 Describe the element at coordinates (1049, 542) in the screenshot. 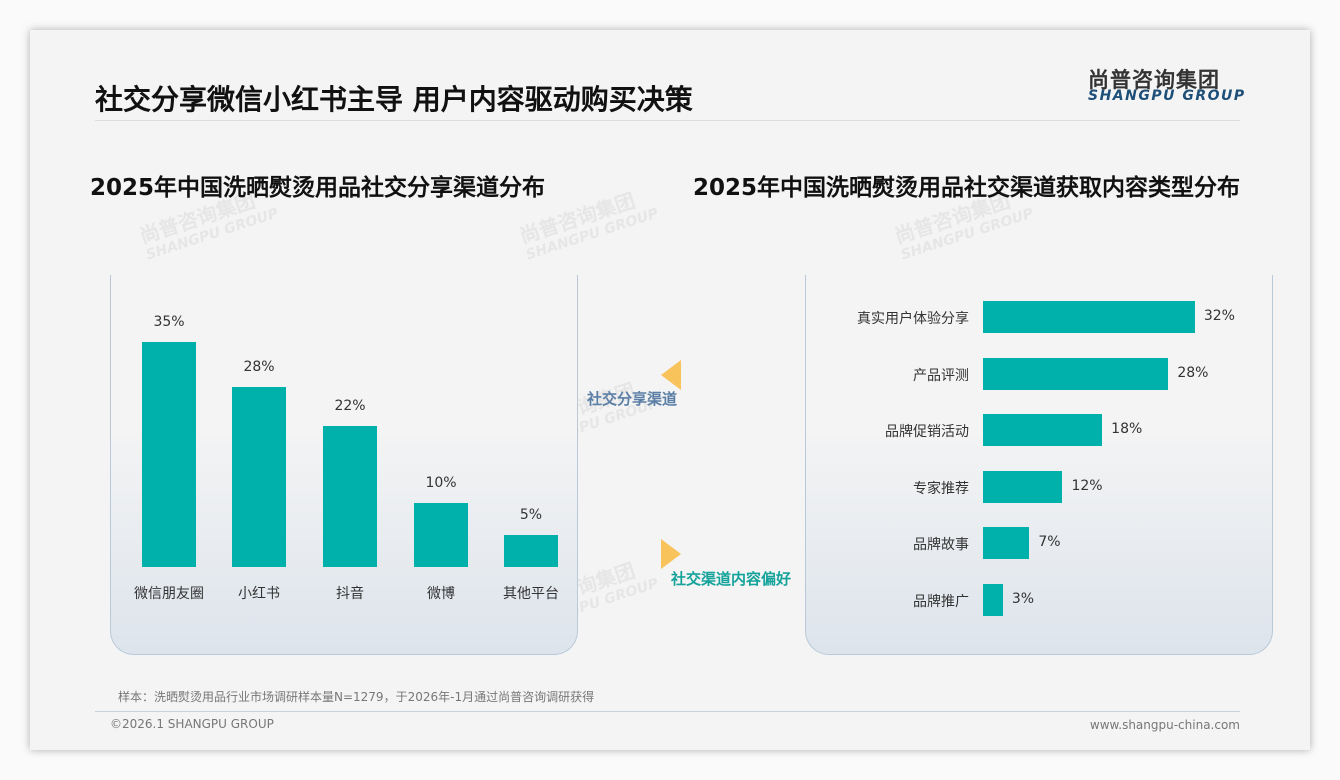

I see `data-label: 7%` at that location.